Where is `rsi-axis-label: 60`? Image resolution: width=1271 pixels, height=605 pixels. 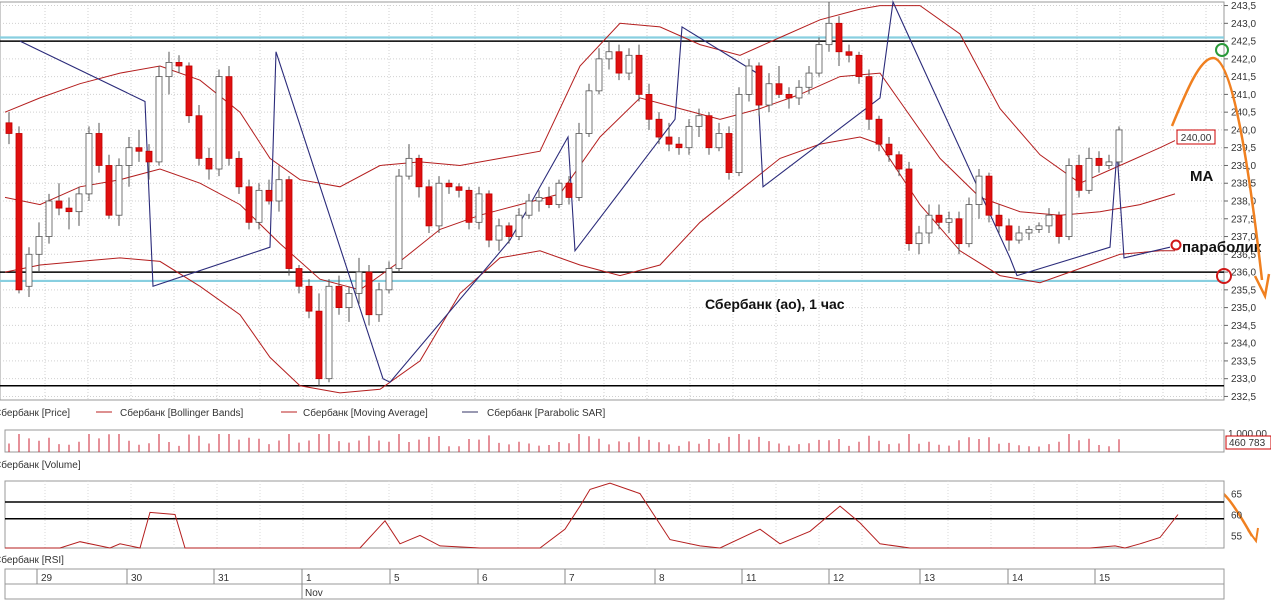 rsi-axis-label: 60 is located at coordinates (1237, 516).